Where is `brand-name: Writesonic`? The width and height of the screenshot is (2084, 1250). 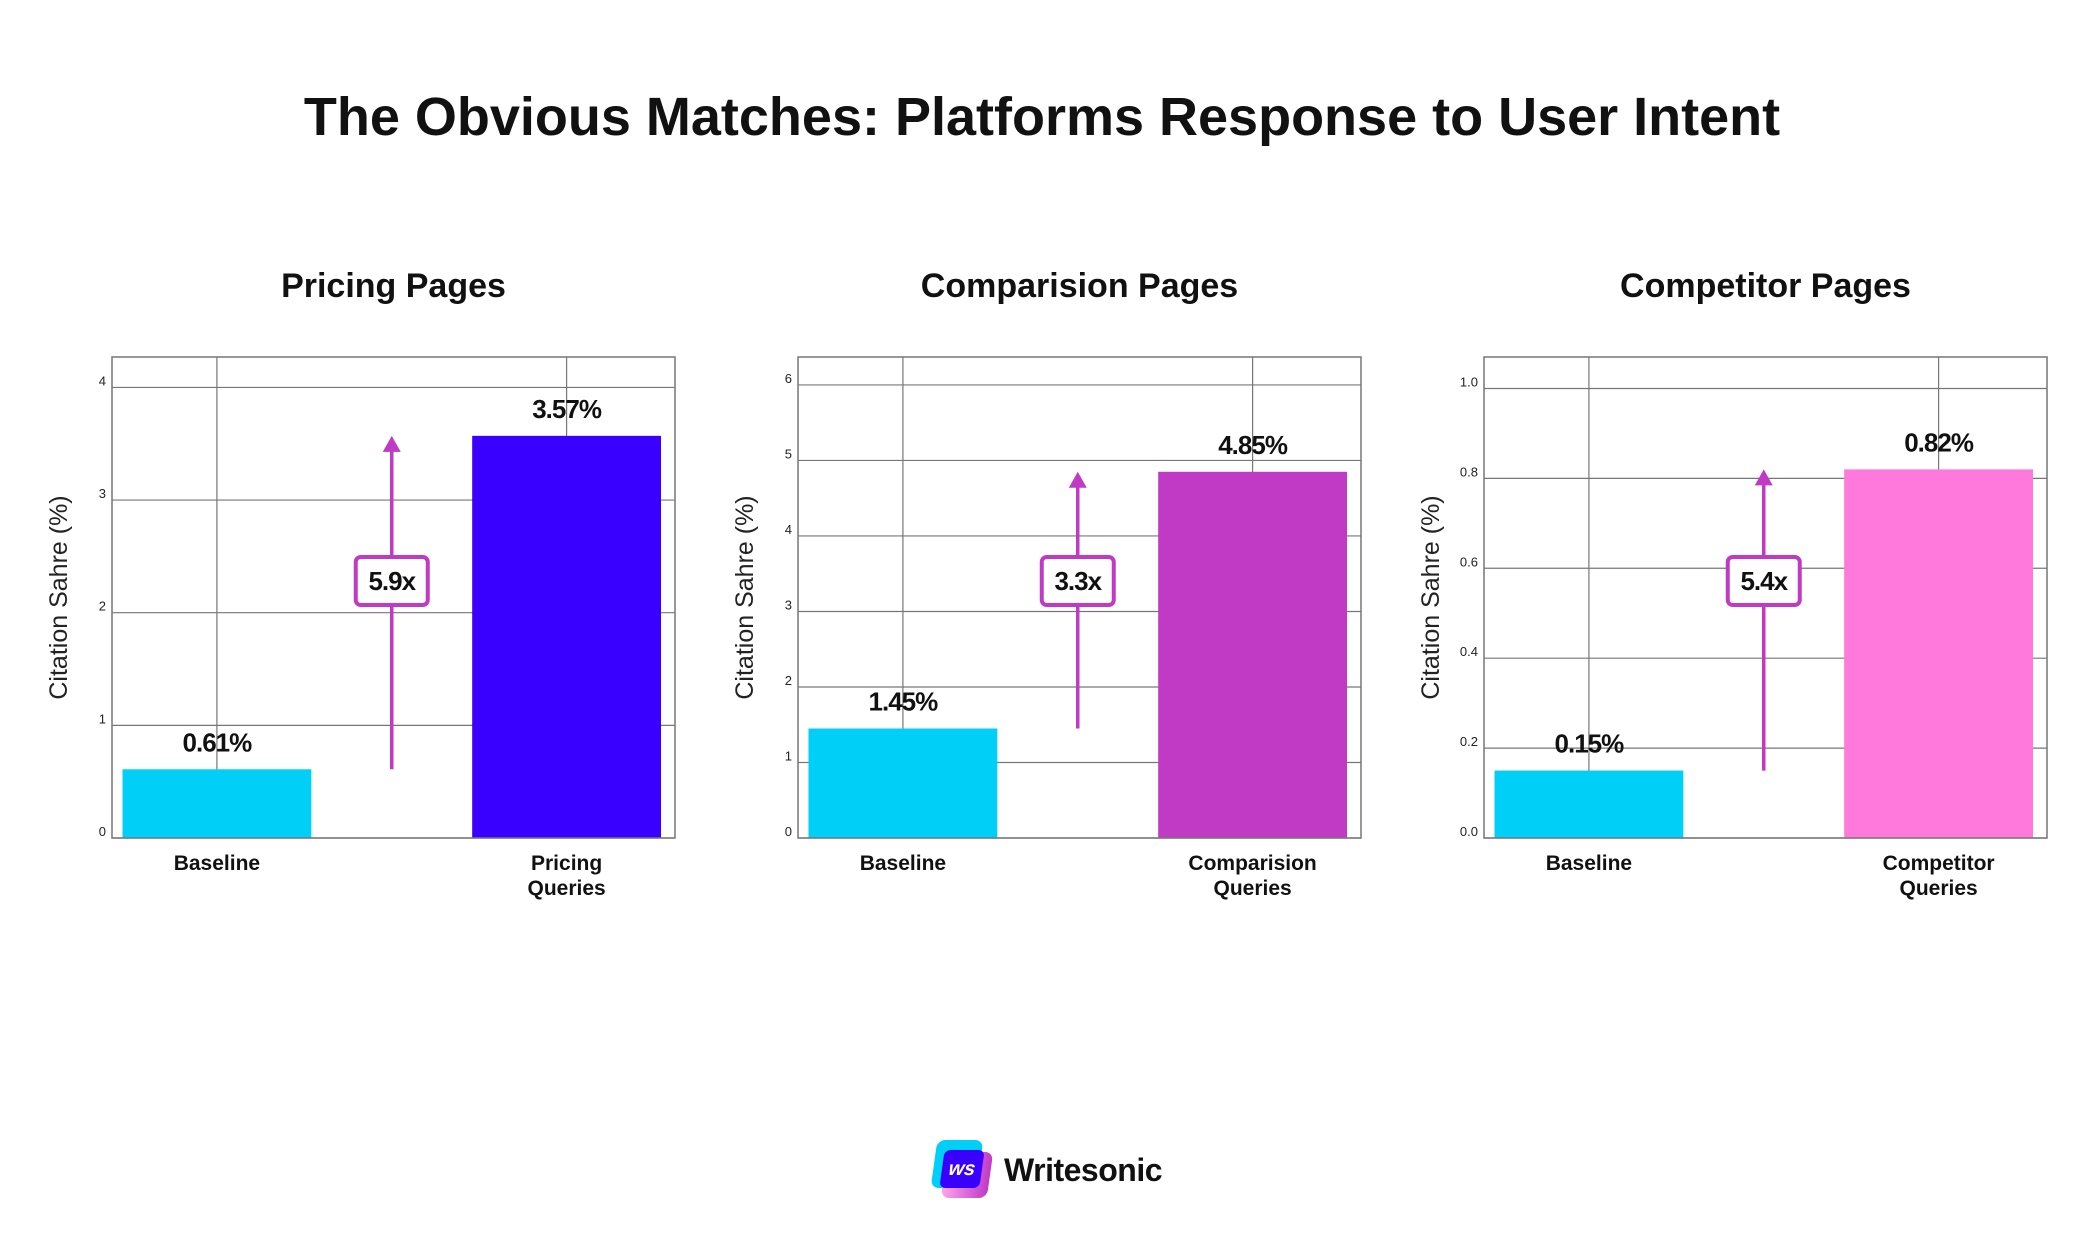 brand-name: Writesonic is located at coordinates (1083, 1169).